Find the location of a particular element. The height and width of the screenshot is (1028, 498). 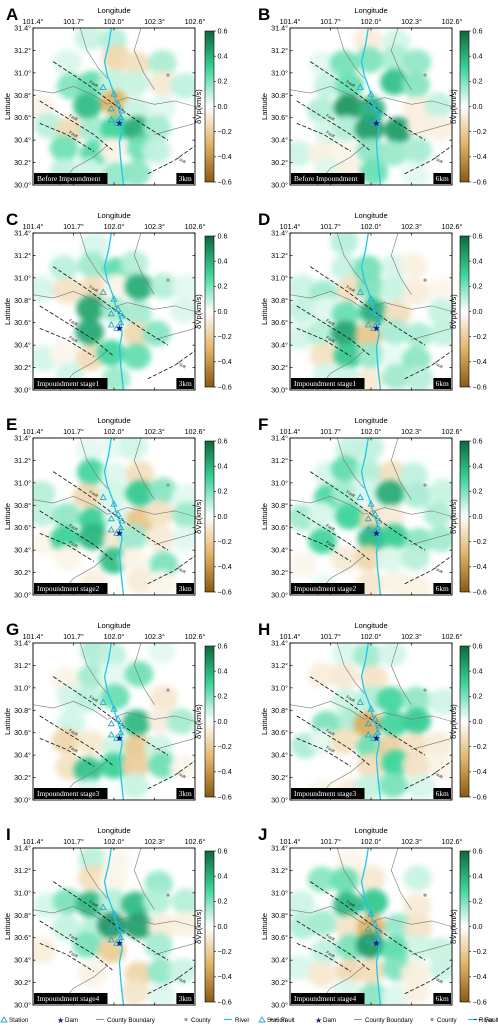

depth-label: 3km is located at coordinates (185, 588).